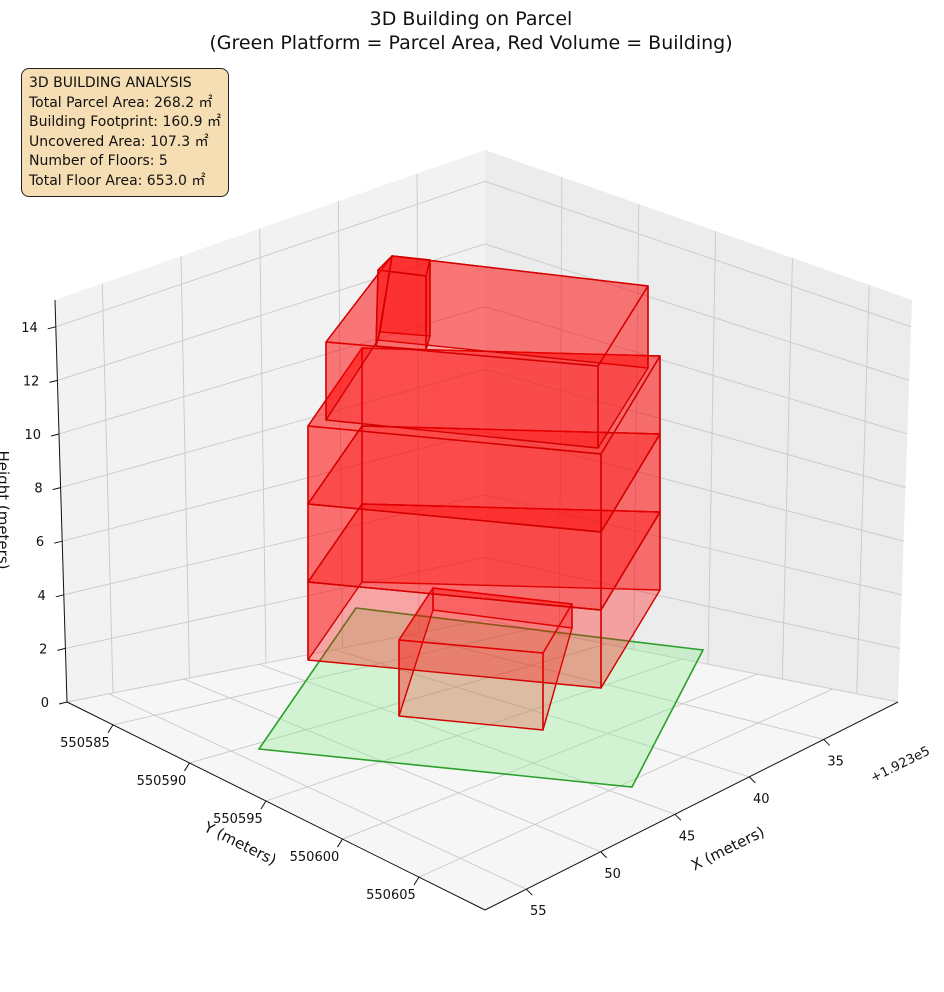  What do you see at coordinates (85, 743) in the screenshot?
I see `y-tick-label: 550585` at bounding box center [85, 743].